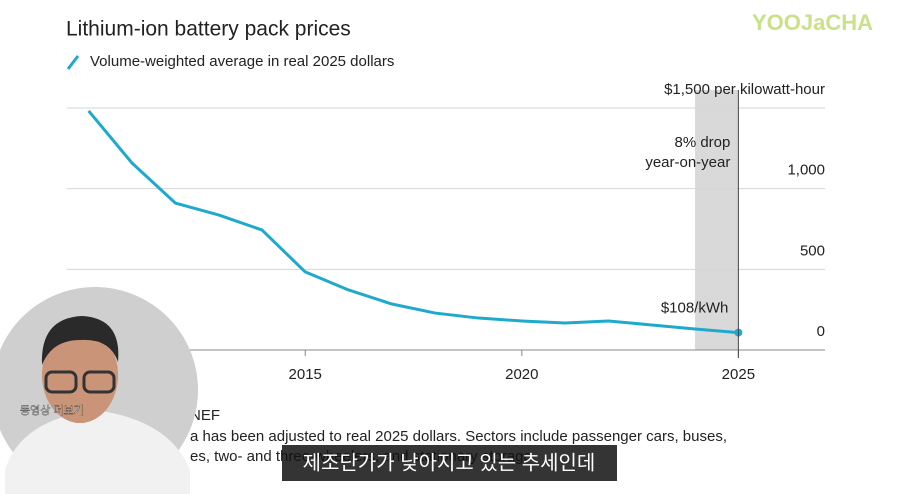 Image resolution: width=900 pixels, height=494 pixels. What do you see at coordinates (702, 142) in the screenshot?
I see `annotation: 8% drop` at bounding box center [702, 142].